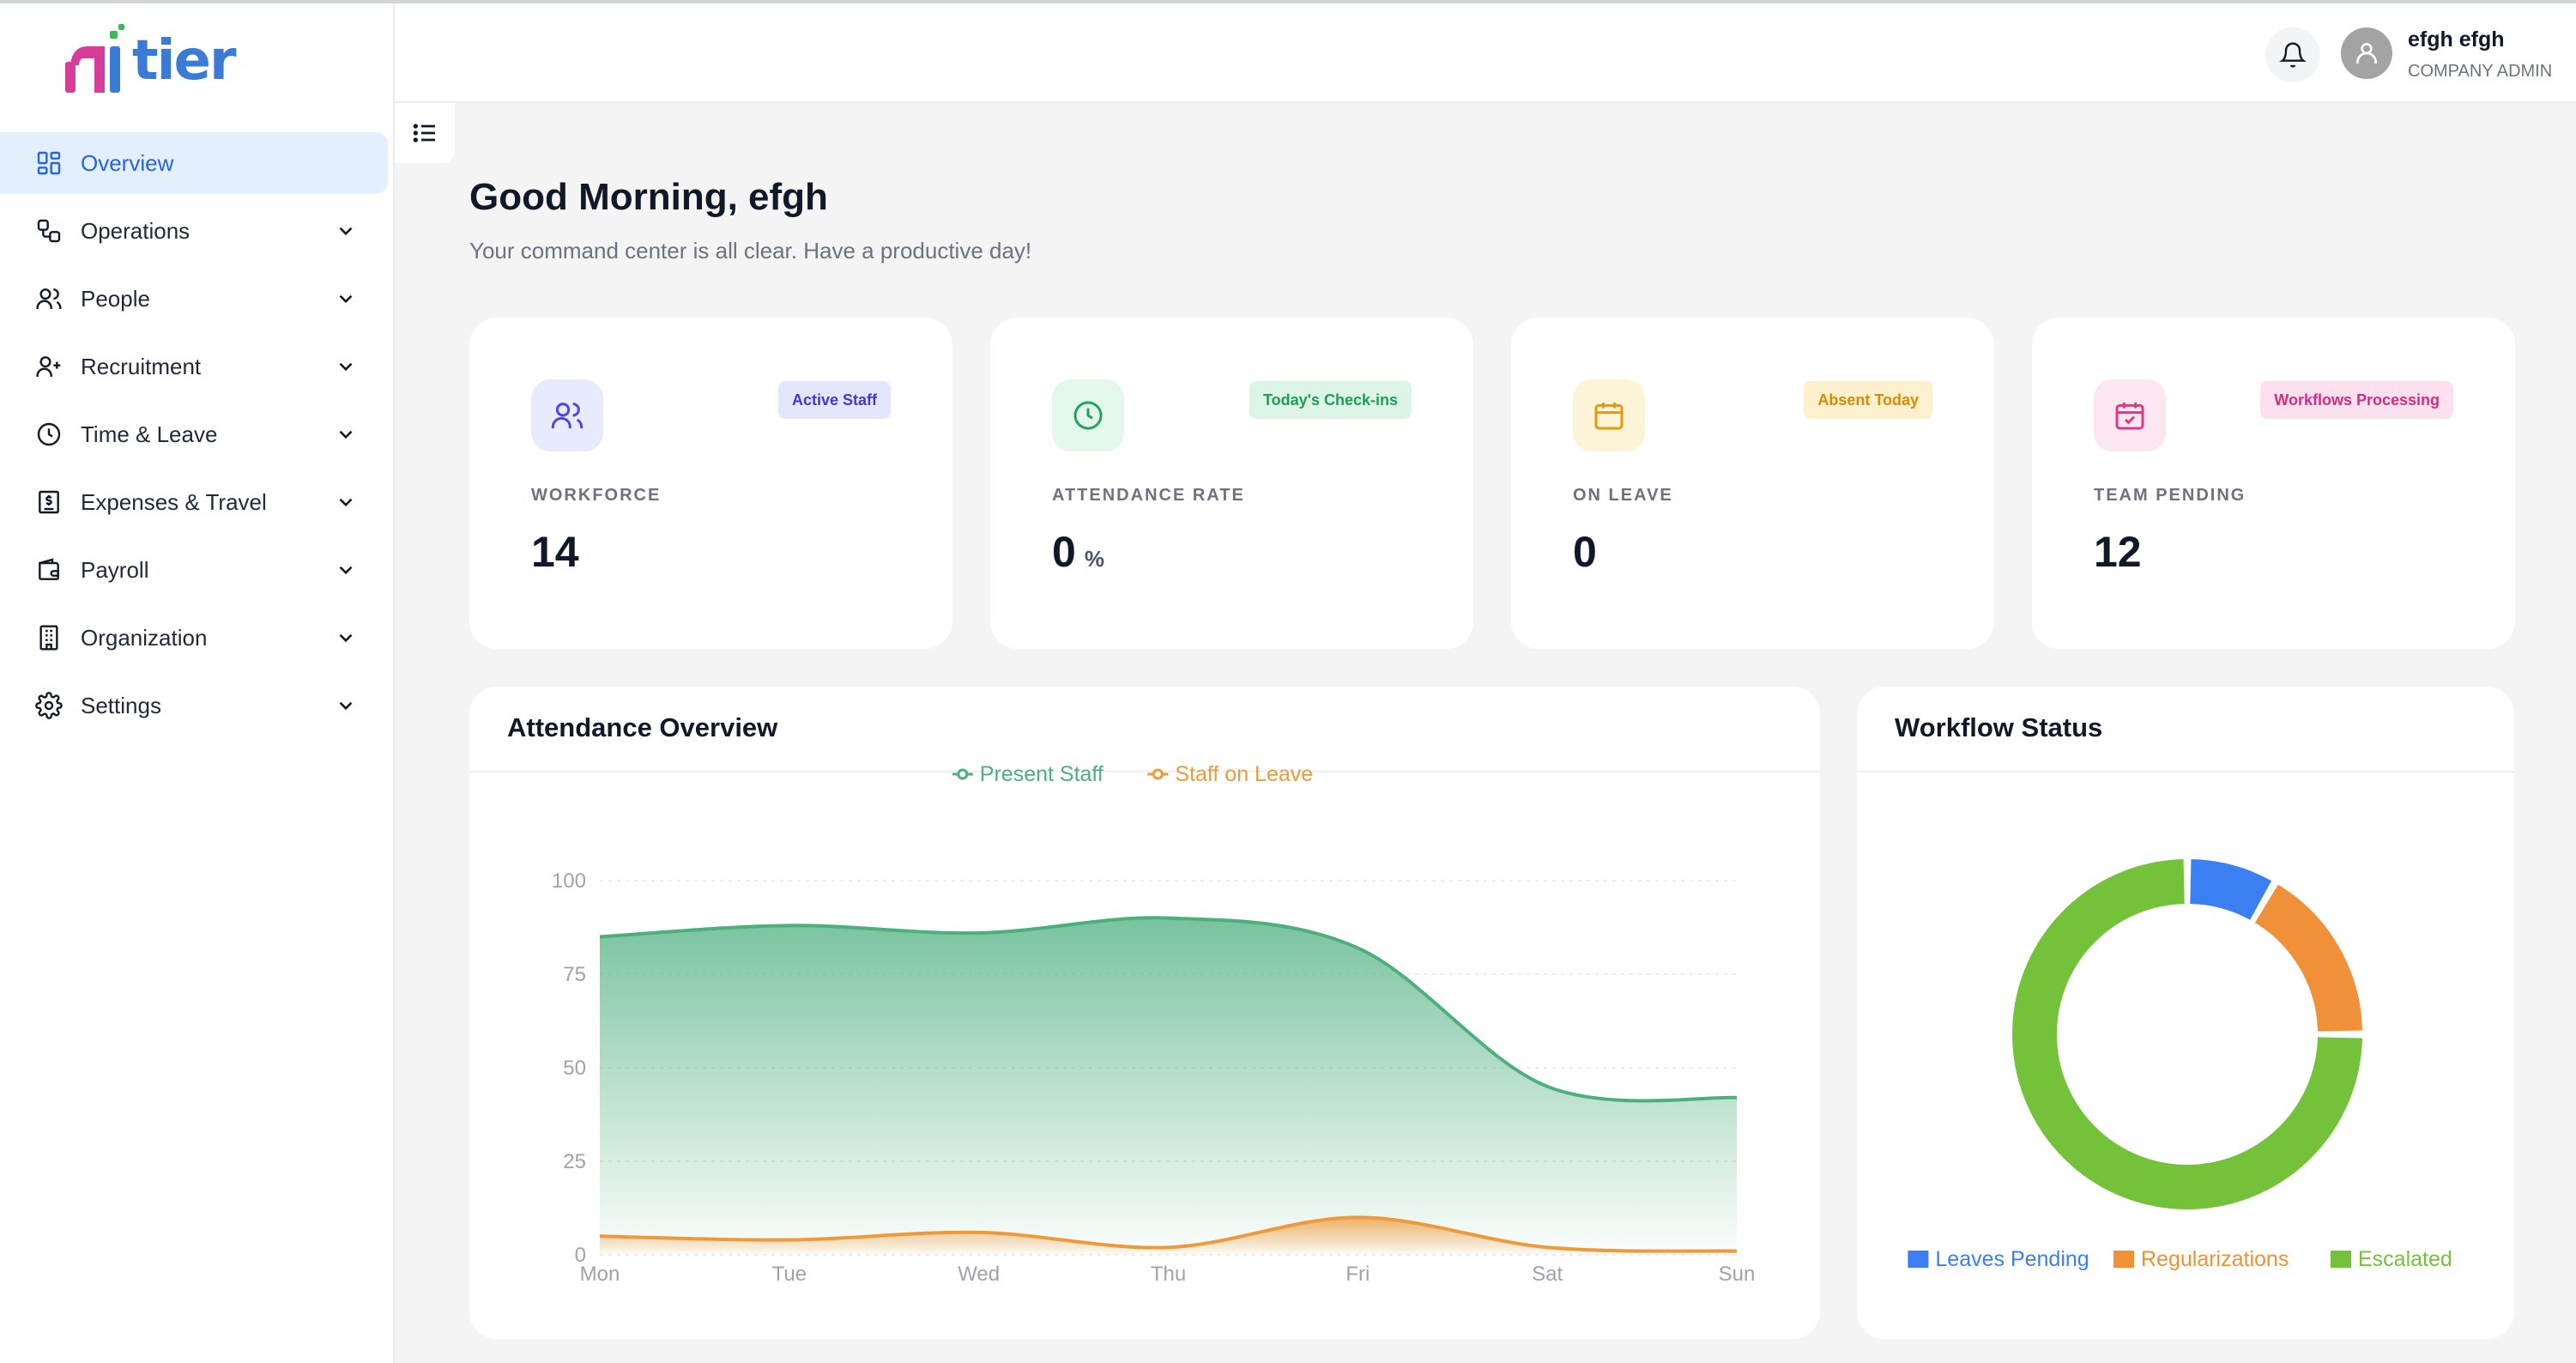  I want to click on donut-slice-regularizations, so click(2308, 958).